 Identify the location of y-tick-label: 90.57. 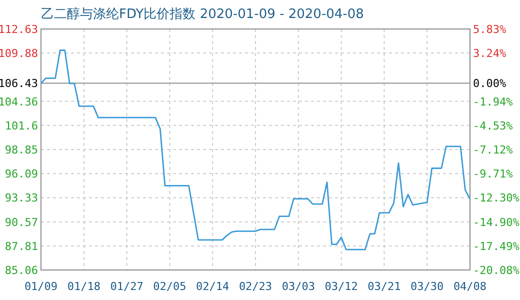
(21, 222).